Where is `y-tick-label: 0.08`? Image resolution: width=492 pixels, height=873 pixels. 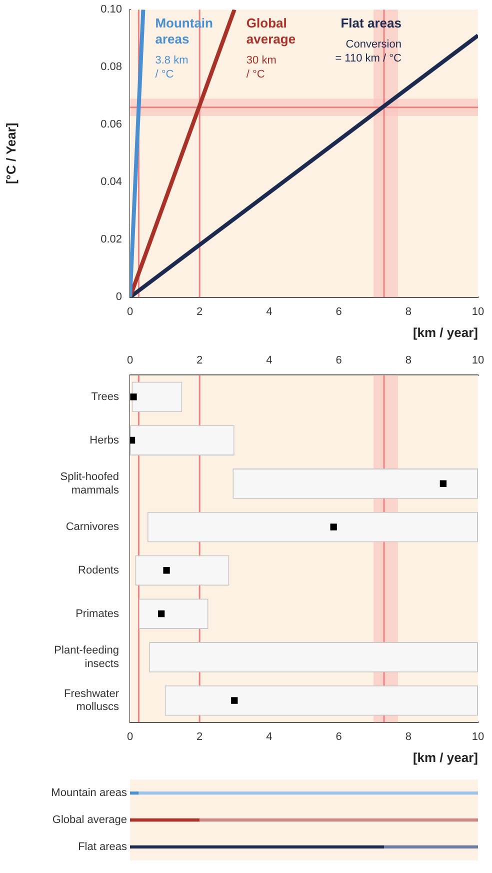
y-tick-label: 0.08 is located at coordinates (111, 67).